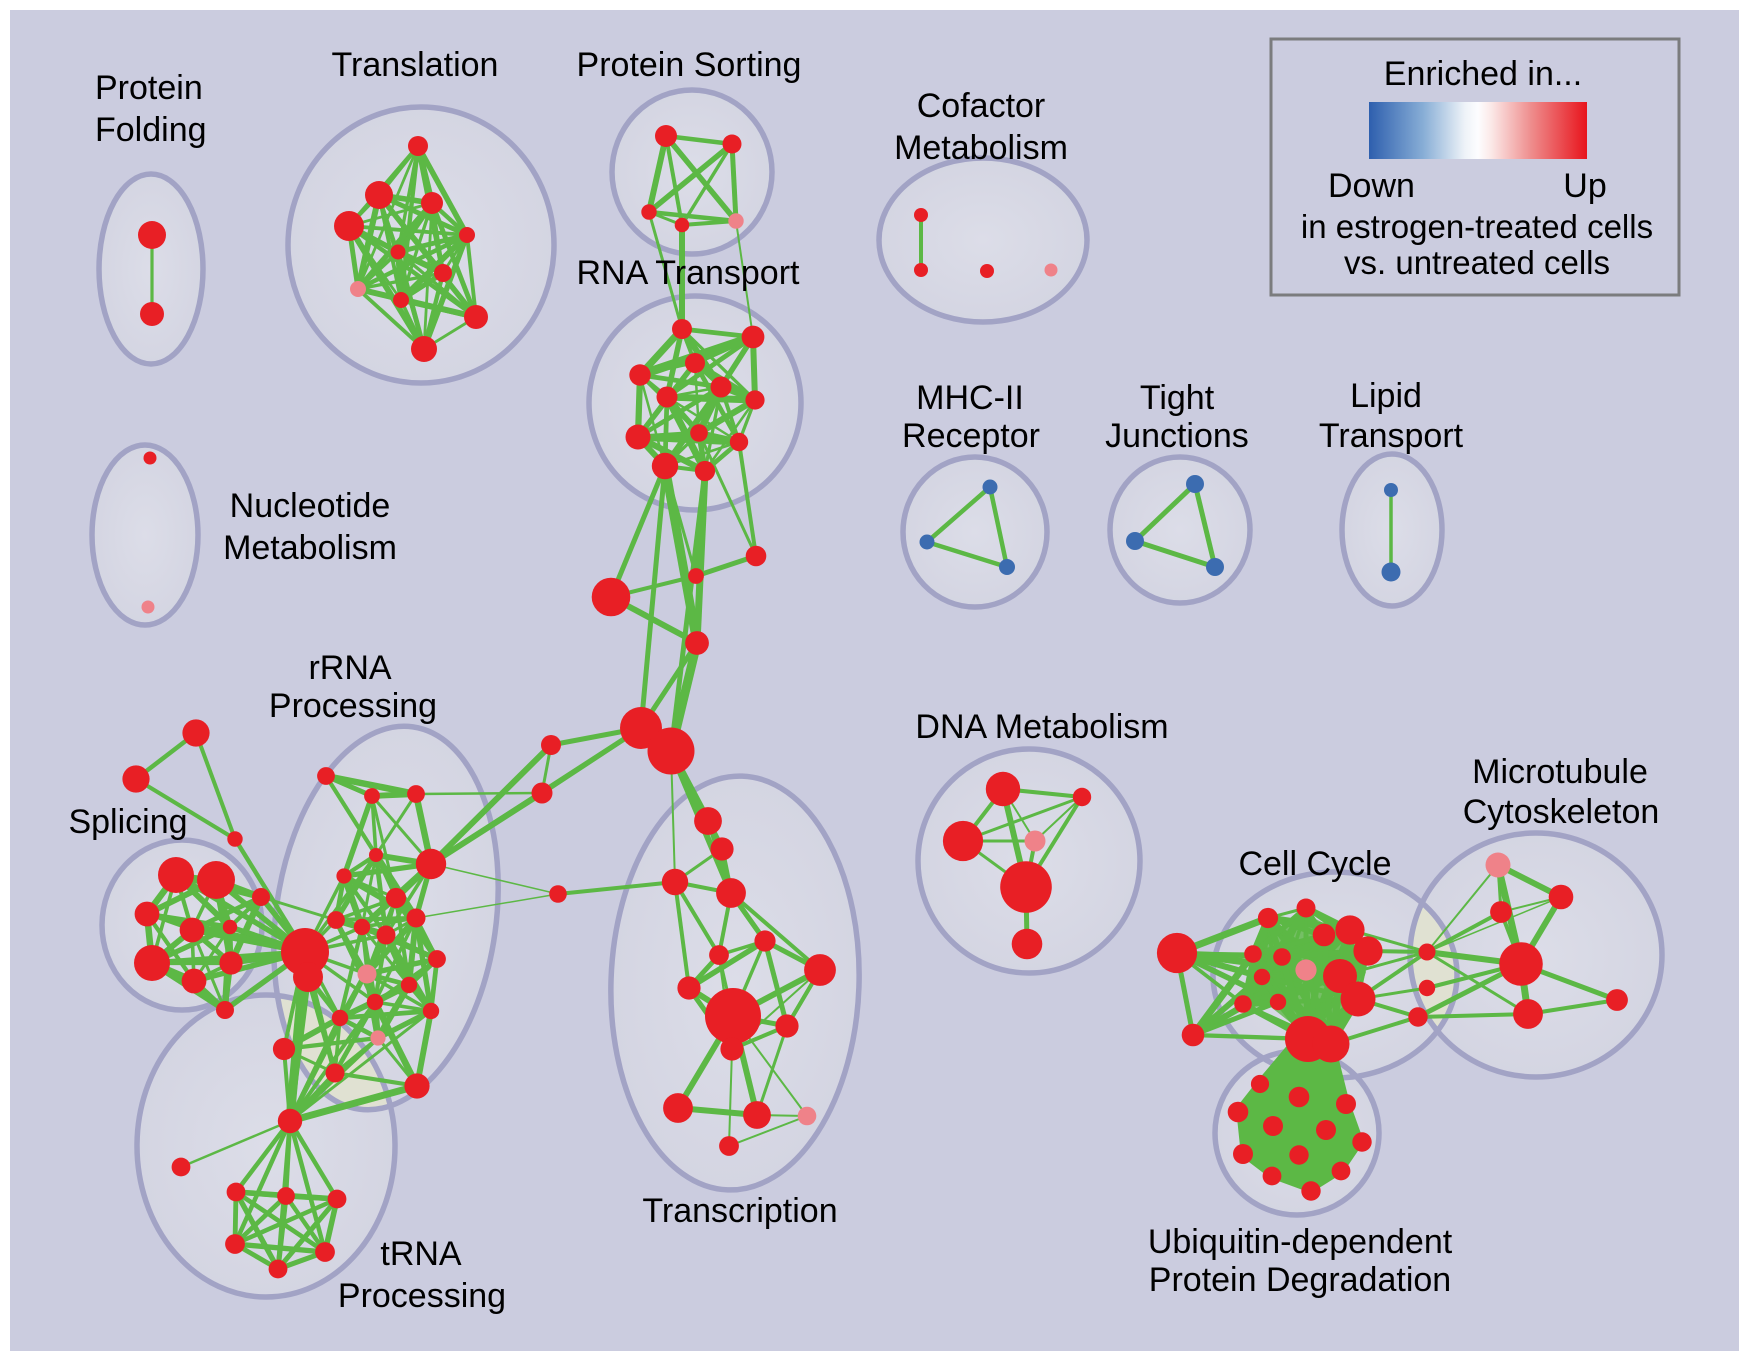 The height and width of the screenshot is (1365, 1750). Describe the element at coordinates (1561, 812) in the screenshot. I see `svg-text: Cytoskeleton` at that location.